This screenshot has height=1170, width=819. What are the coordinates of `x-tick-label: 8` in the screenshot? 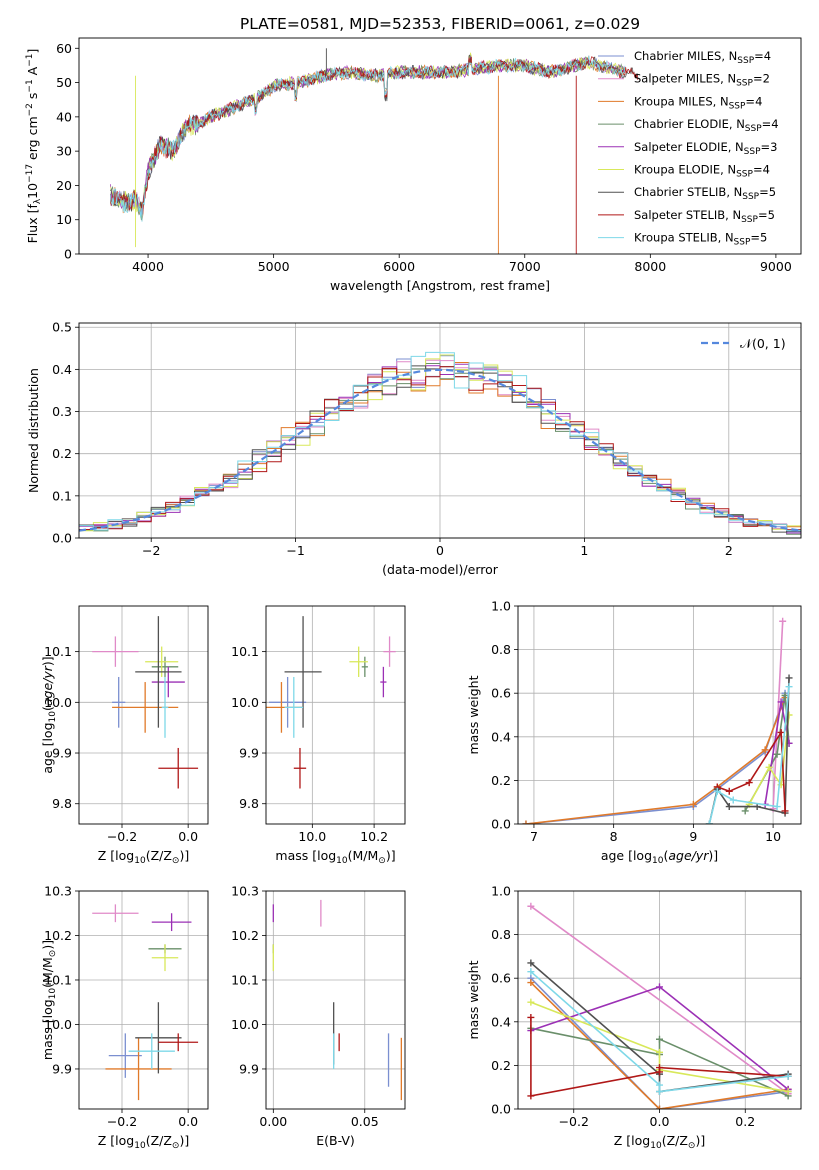 It's located at (614, 836).